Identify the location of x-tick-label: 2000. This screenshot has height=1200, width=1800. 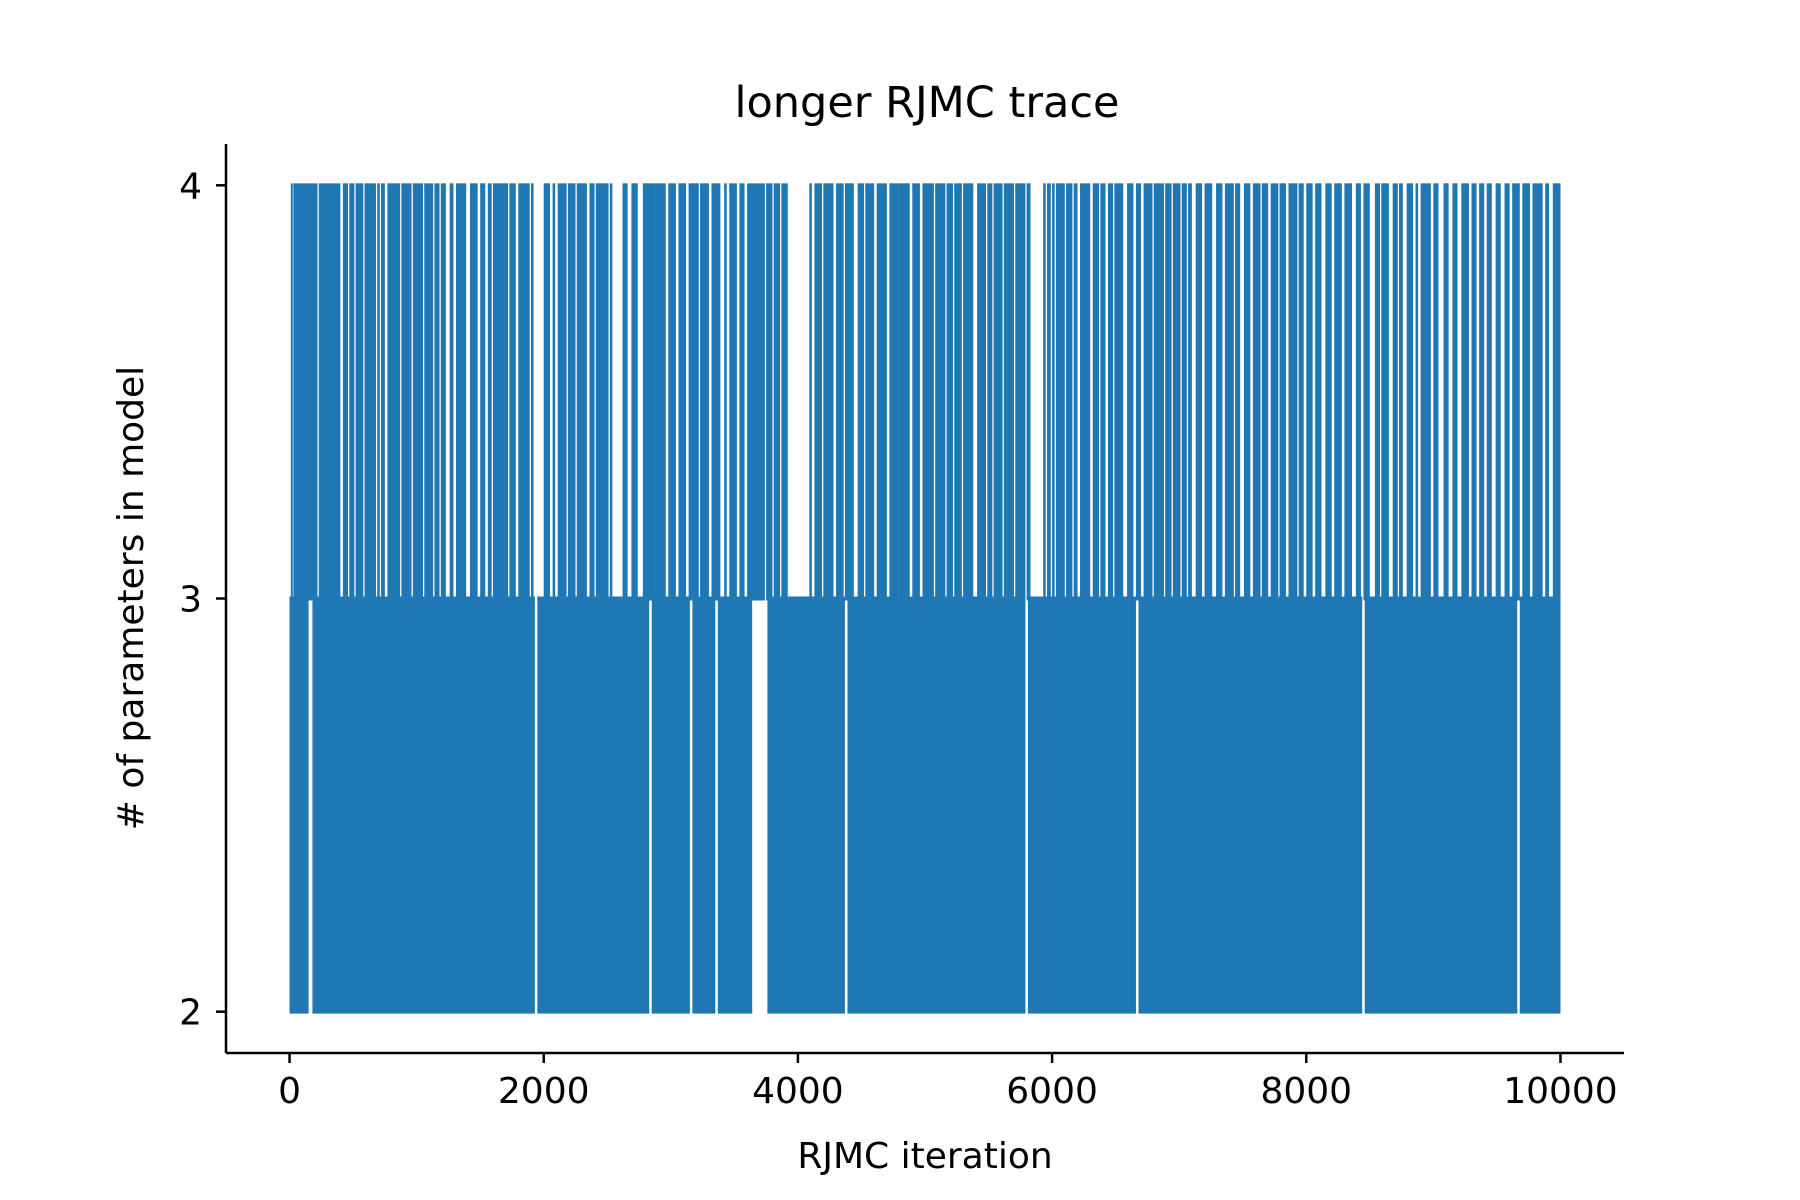
(544, 1091).